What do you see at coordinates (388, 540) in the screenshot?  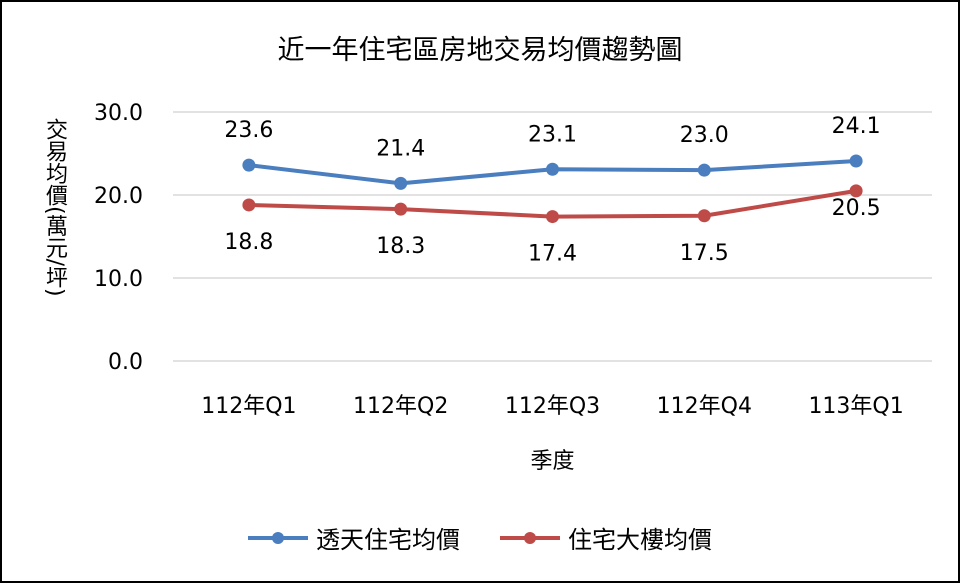 I see `legend-label-0: 透天住宅均價` at bounding box center [388, 540].